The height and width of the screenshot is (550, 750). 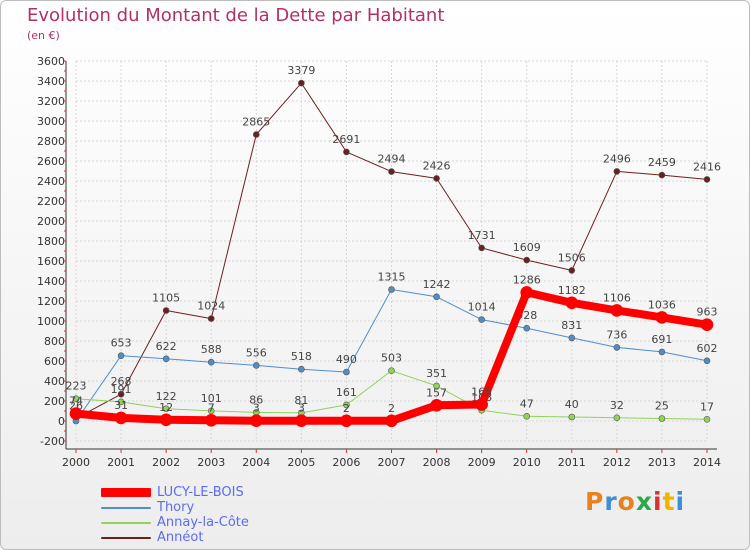 I want to click on data-label-ann-ot: 2459, so click(x=662, y=162).